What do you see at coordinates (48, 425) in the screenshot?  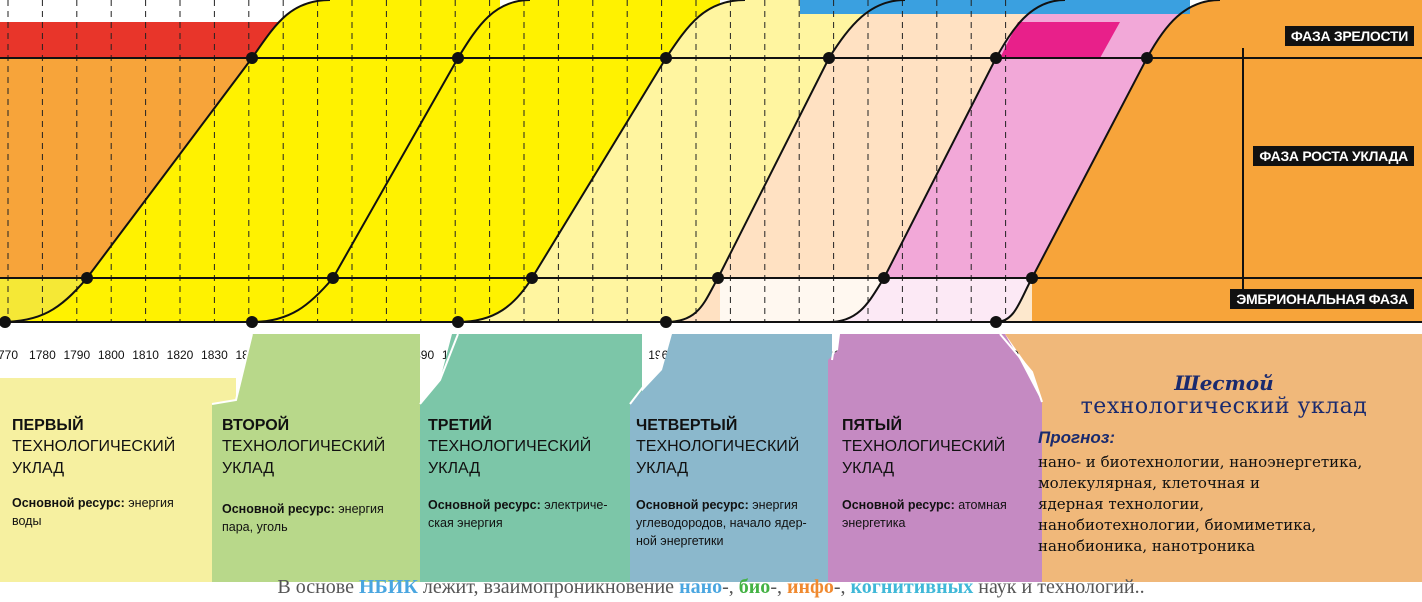 I see `uklad-1-name: ПЕРВЫЙ` at bounding box center [48, 425].